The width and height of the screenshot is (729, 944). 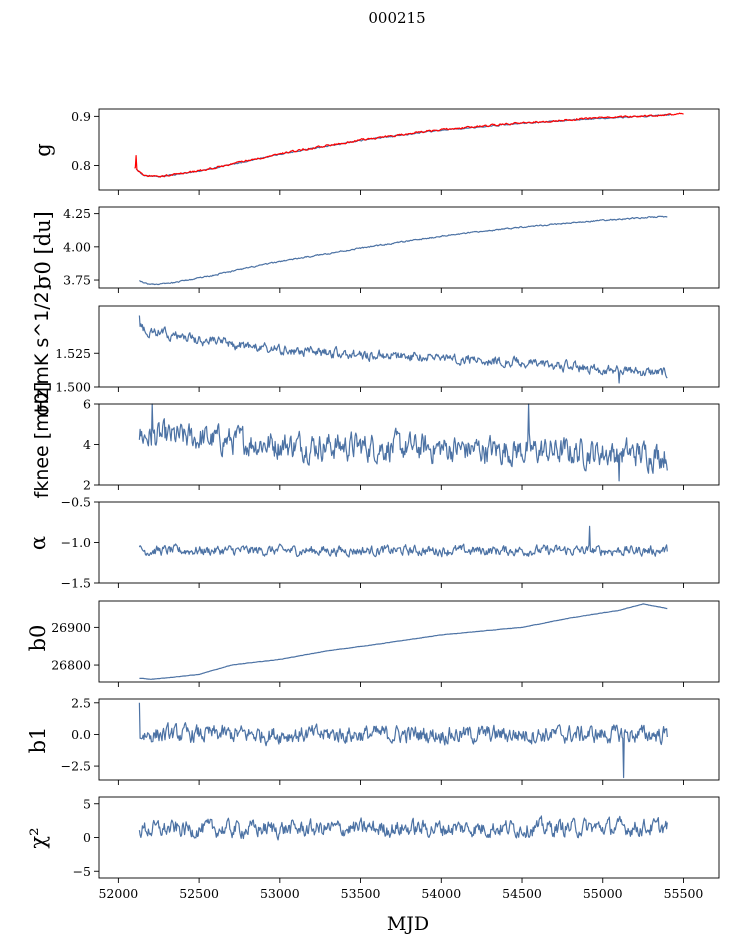 I want to click on y-tick-label: 26900, so click(x=71, y=627).